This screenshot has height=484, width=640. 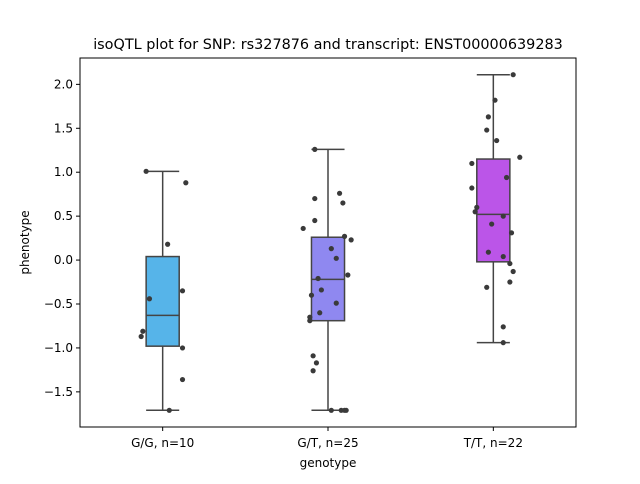 What do you see at coordinates (63, 84) in the screenshot?
I see `y-tick-label: 2.0` at bounding box center [63, 84].